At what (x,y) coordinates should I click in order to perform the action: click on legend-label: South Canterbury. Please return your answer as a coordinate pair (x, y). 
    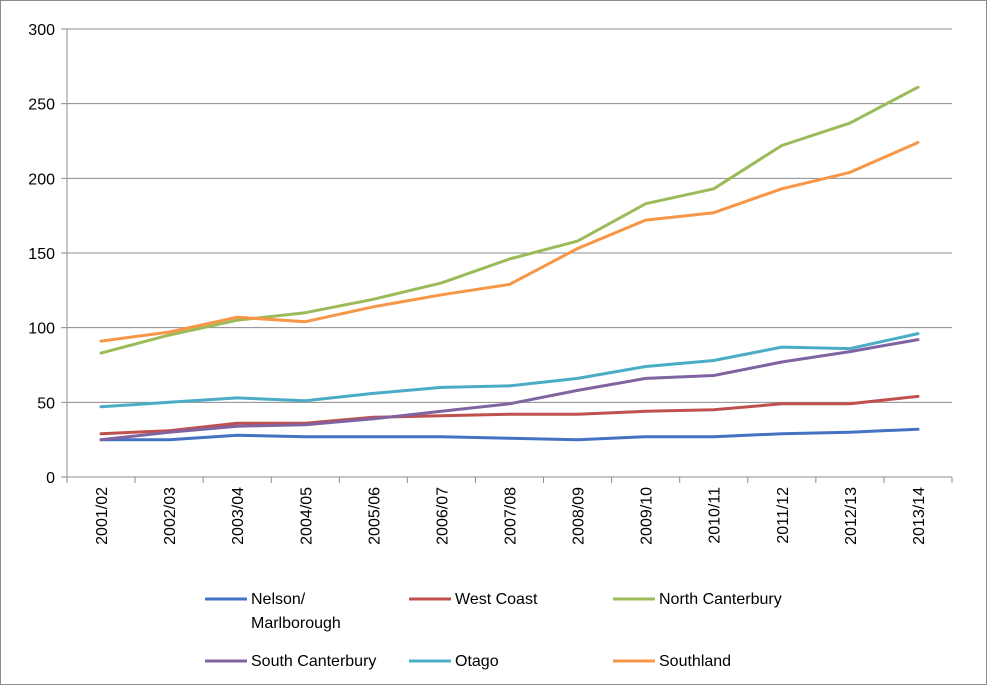
    Looking at the image, I should click on (313, 661).